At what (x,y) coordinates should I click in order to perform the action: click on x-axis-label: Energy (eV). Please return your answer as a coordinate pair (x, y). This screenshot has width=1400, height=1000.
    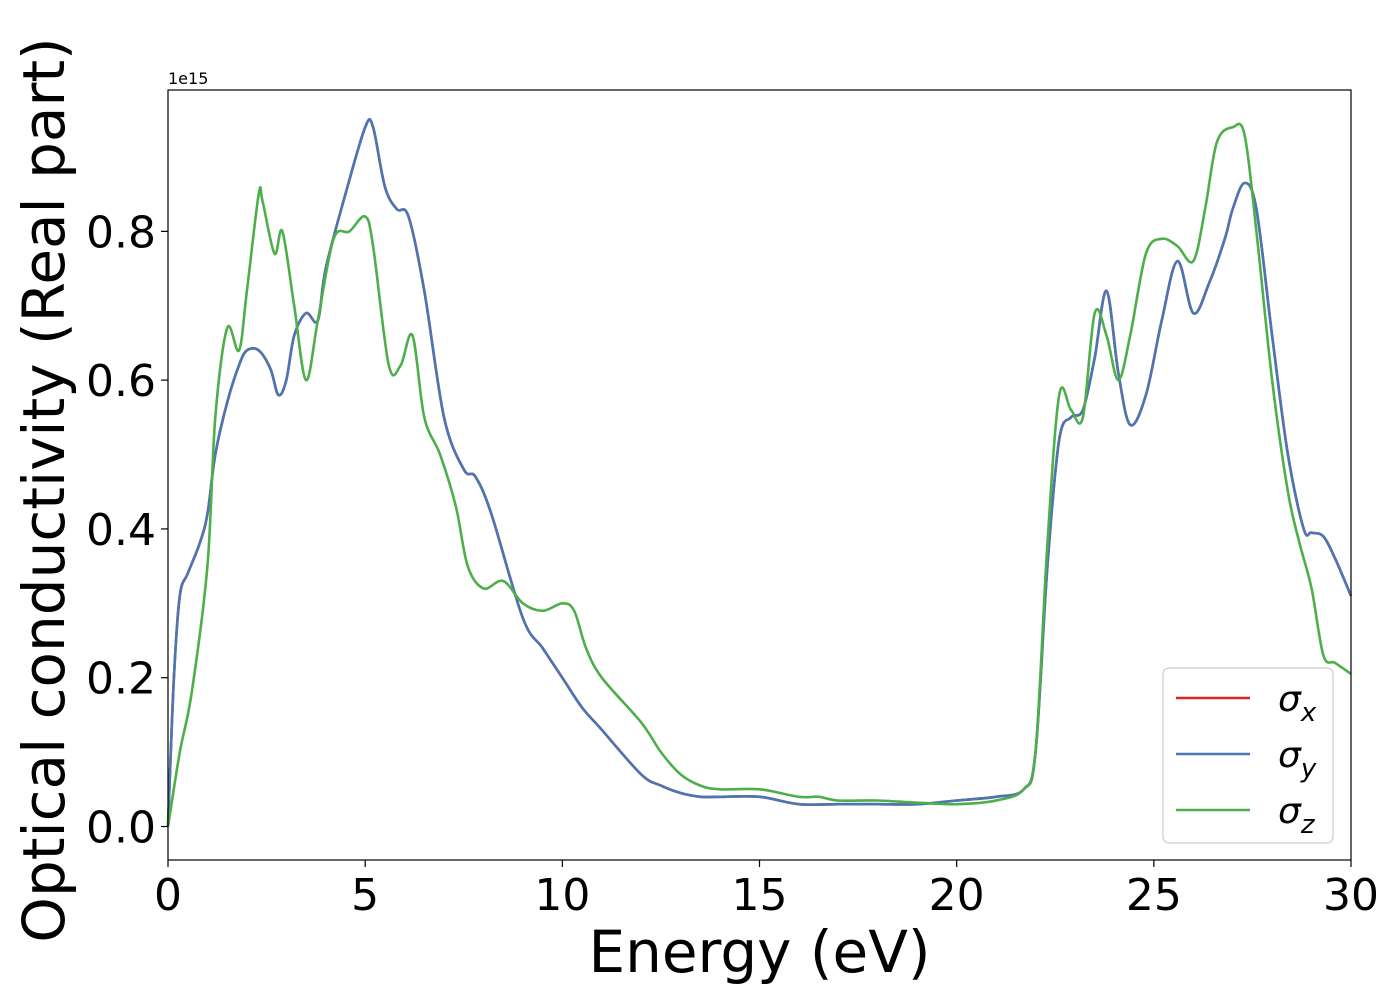
    Looking at the image, I should click on (759, 952).